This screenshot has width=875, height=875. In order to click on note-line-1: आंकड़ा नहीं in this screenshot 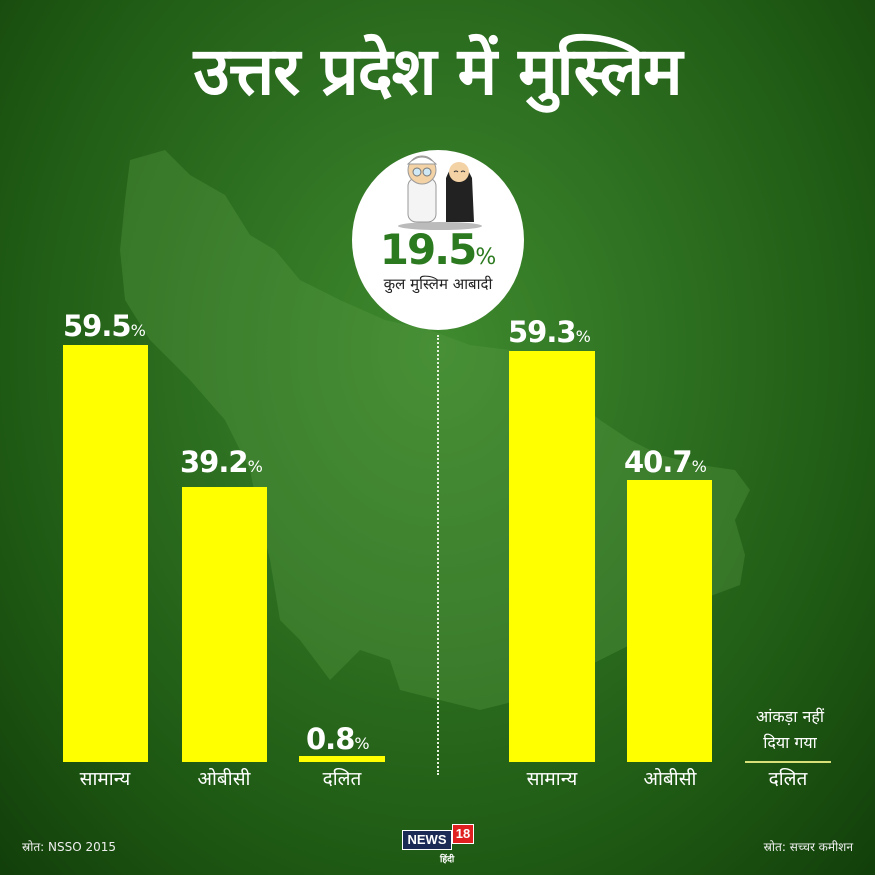, I will do `click(790, 716)`.